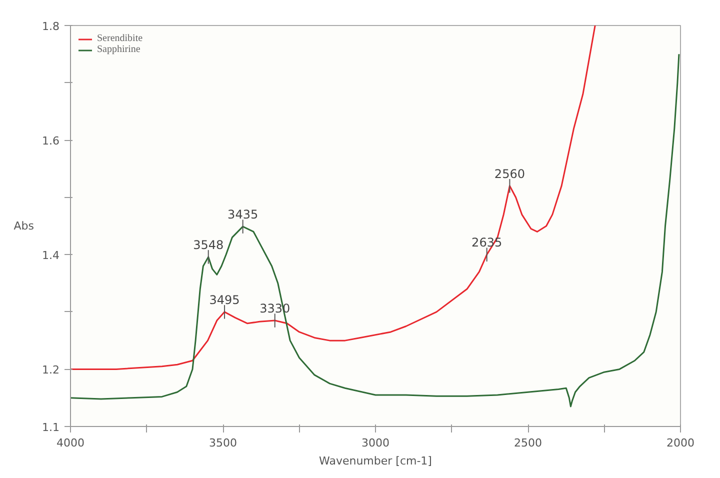 This screenshot has width=720, height=478. I want to click on x-tick-label: 4000, so click(70, 443).